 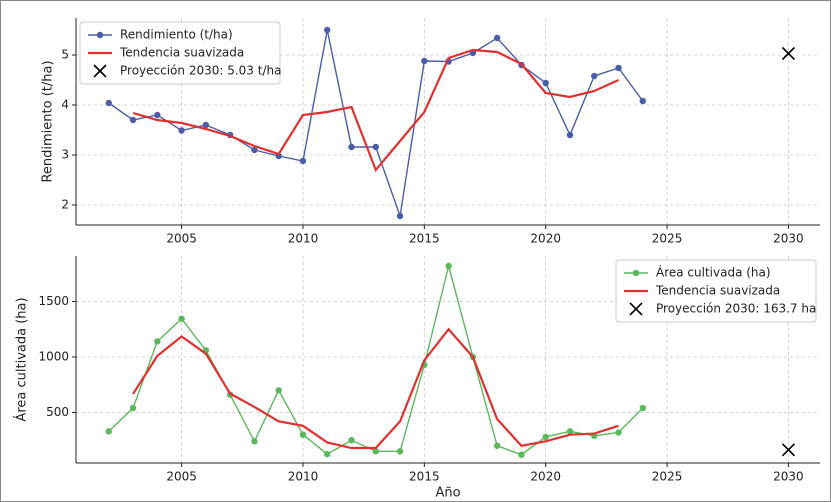 I want to click on x-axis-label: Año, so click(x=447, y=493).